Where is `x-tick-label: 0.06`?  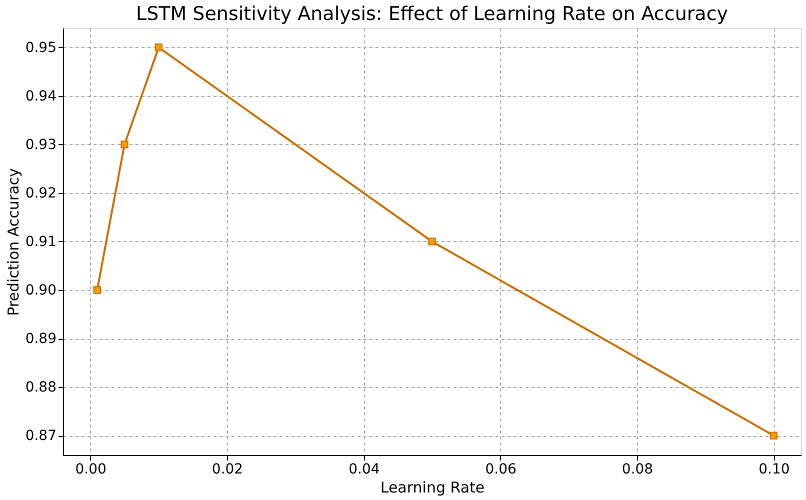 x-tick-label: 0.06 is located at coordinates (501, 470).